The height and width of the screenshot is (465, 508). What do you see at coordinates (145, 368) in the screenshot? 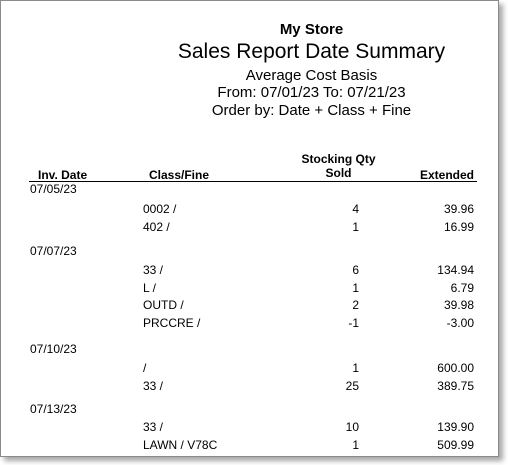
I see `row-class-fine: /` at bounding box center [145, 368].